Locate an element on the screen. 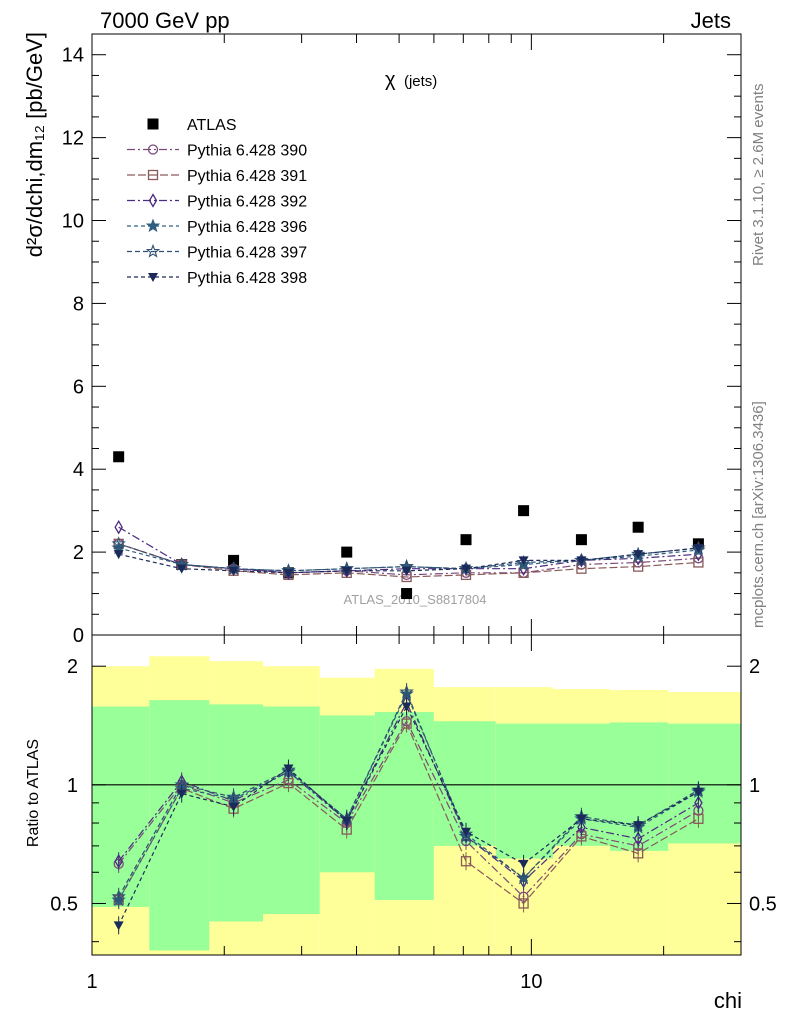 This screenshot has height=1024, width=786. ratio-ytick-label-left-2: 2 is located at coordinates (72, 667).